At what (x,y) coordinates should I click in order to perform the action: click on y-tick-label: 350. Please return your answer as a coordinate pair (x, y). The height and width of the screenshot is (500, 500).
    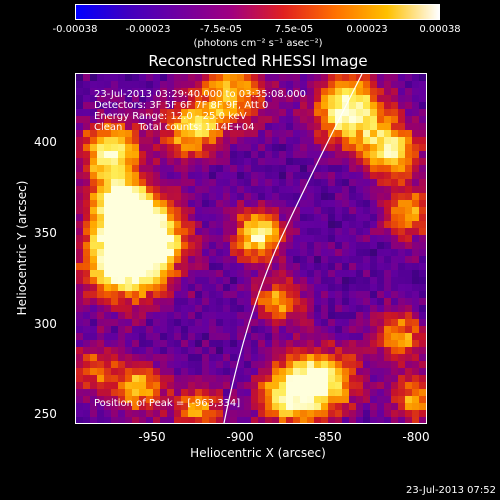
    Looking at the image, I should click on (45, 233).